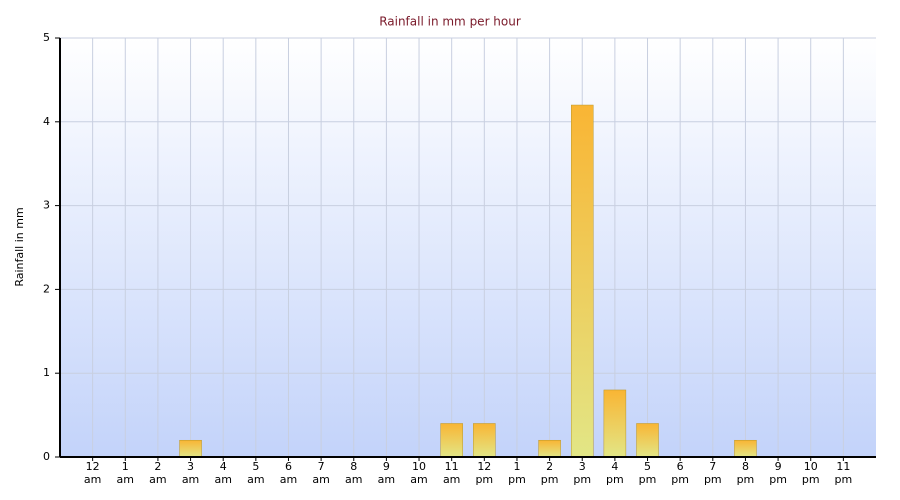  I want to click on x-tick-label: 11 pm, so click(843, 473).